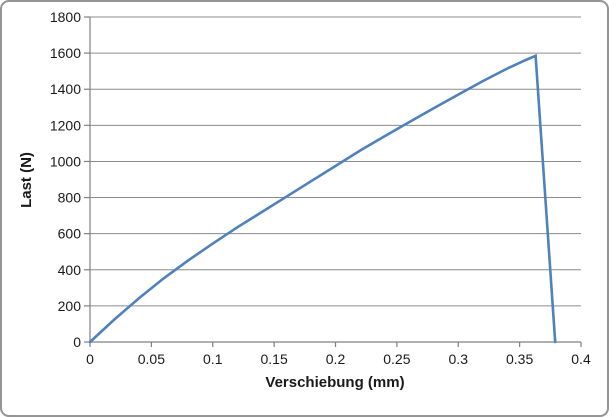  What do you see at coordinates (335, 382) in the screenshot?
I see `x-axis-title: Verschiebung (mm)` at bounding box center [335, 382].